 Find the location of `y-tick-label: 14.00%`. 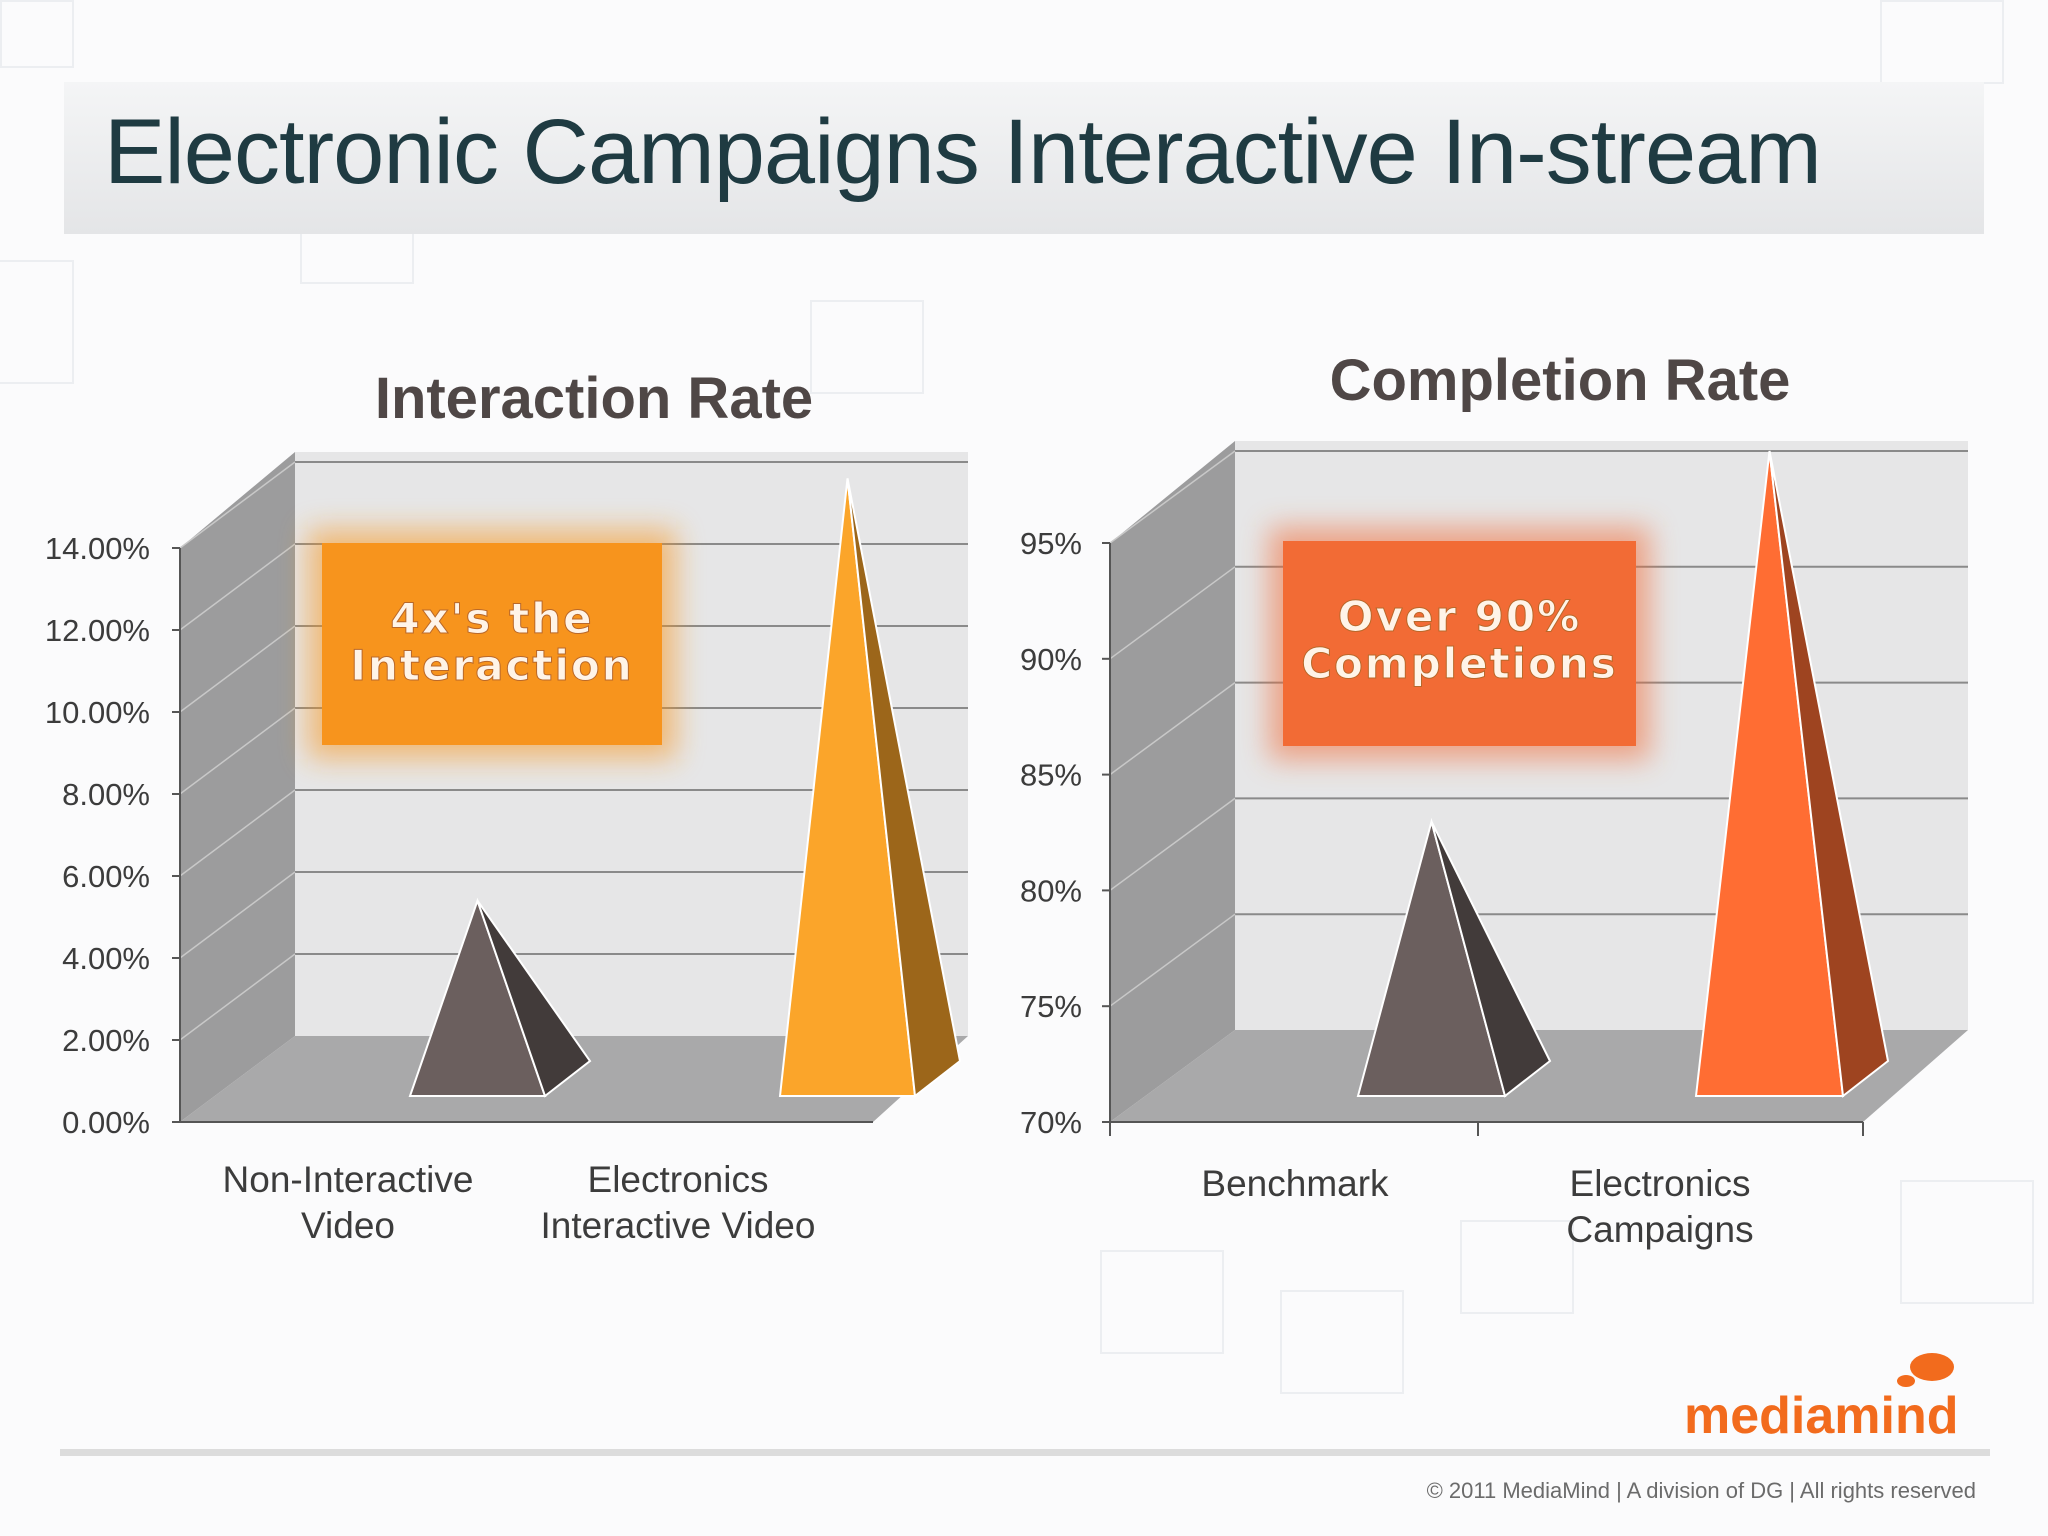

y-tick-label: 14.00% is located at coordinates (97, 548).